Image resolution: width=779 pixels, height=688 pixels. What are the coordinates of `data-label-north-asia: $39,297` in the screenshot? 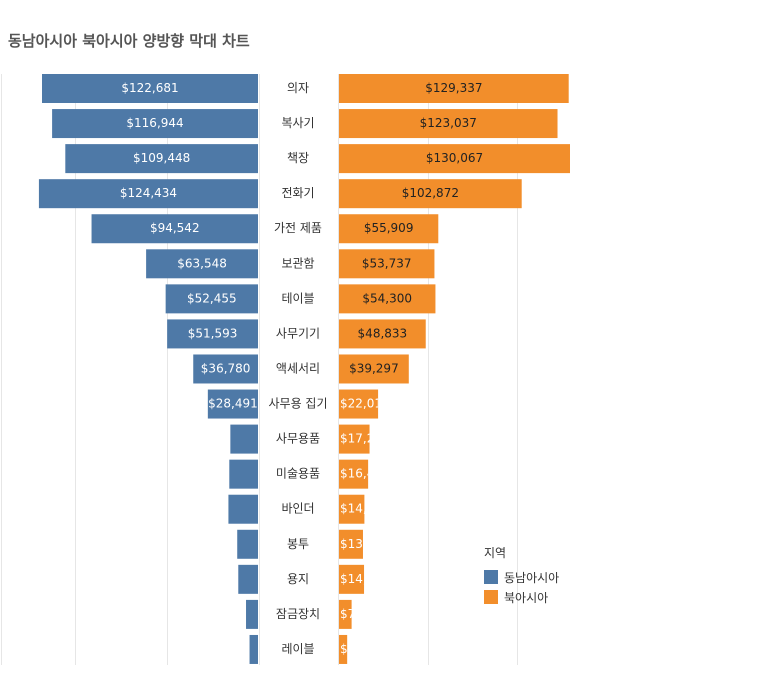 It's located at (374, 368).